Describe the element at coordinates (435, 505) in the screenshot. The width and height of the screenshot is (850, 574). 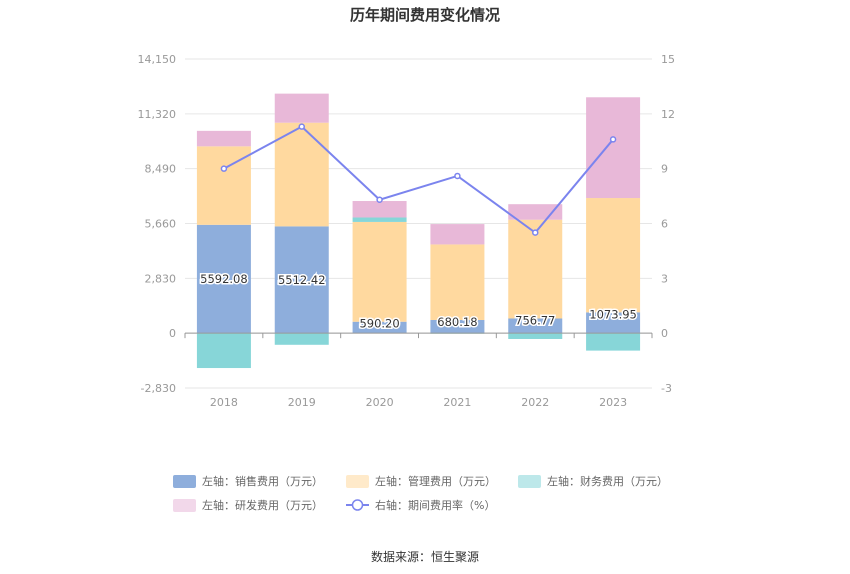
I see `legend-label: 右轴：期间费用率（%）` at that location.